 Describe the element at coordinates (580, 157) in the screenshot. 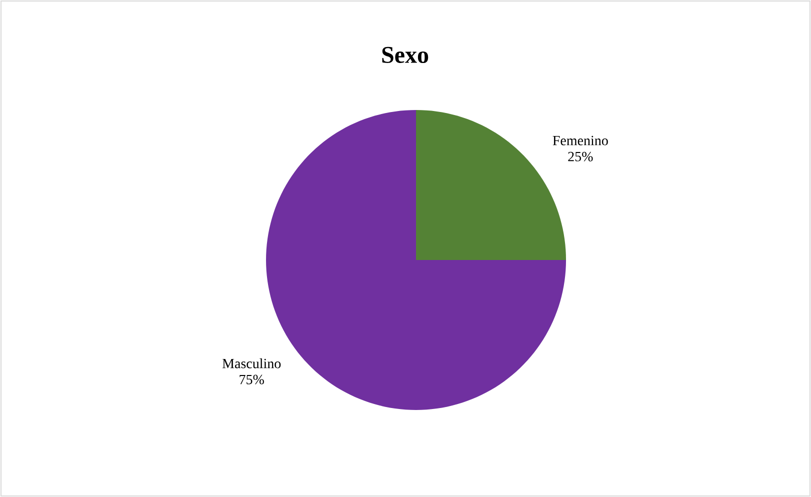

I see `data-label: 25%` at that location.